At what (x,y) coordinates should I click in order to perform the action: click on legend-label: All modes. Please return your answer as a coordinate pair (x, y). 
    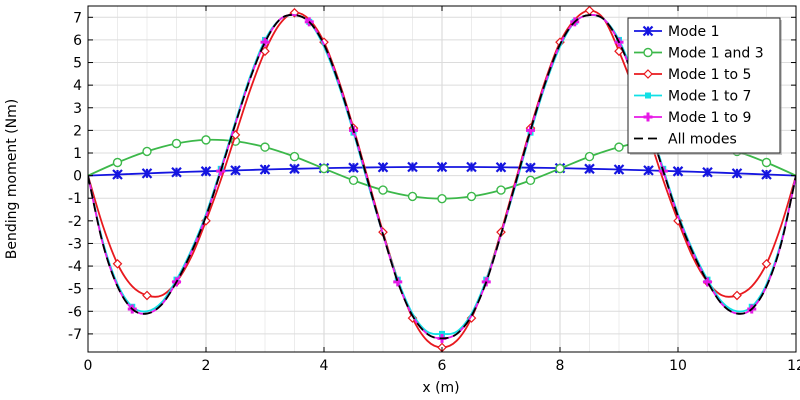
    Looking at the image, I should click on (702, 140).